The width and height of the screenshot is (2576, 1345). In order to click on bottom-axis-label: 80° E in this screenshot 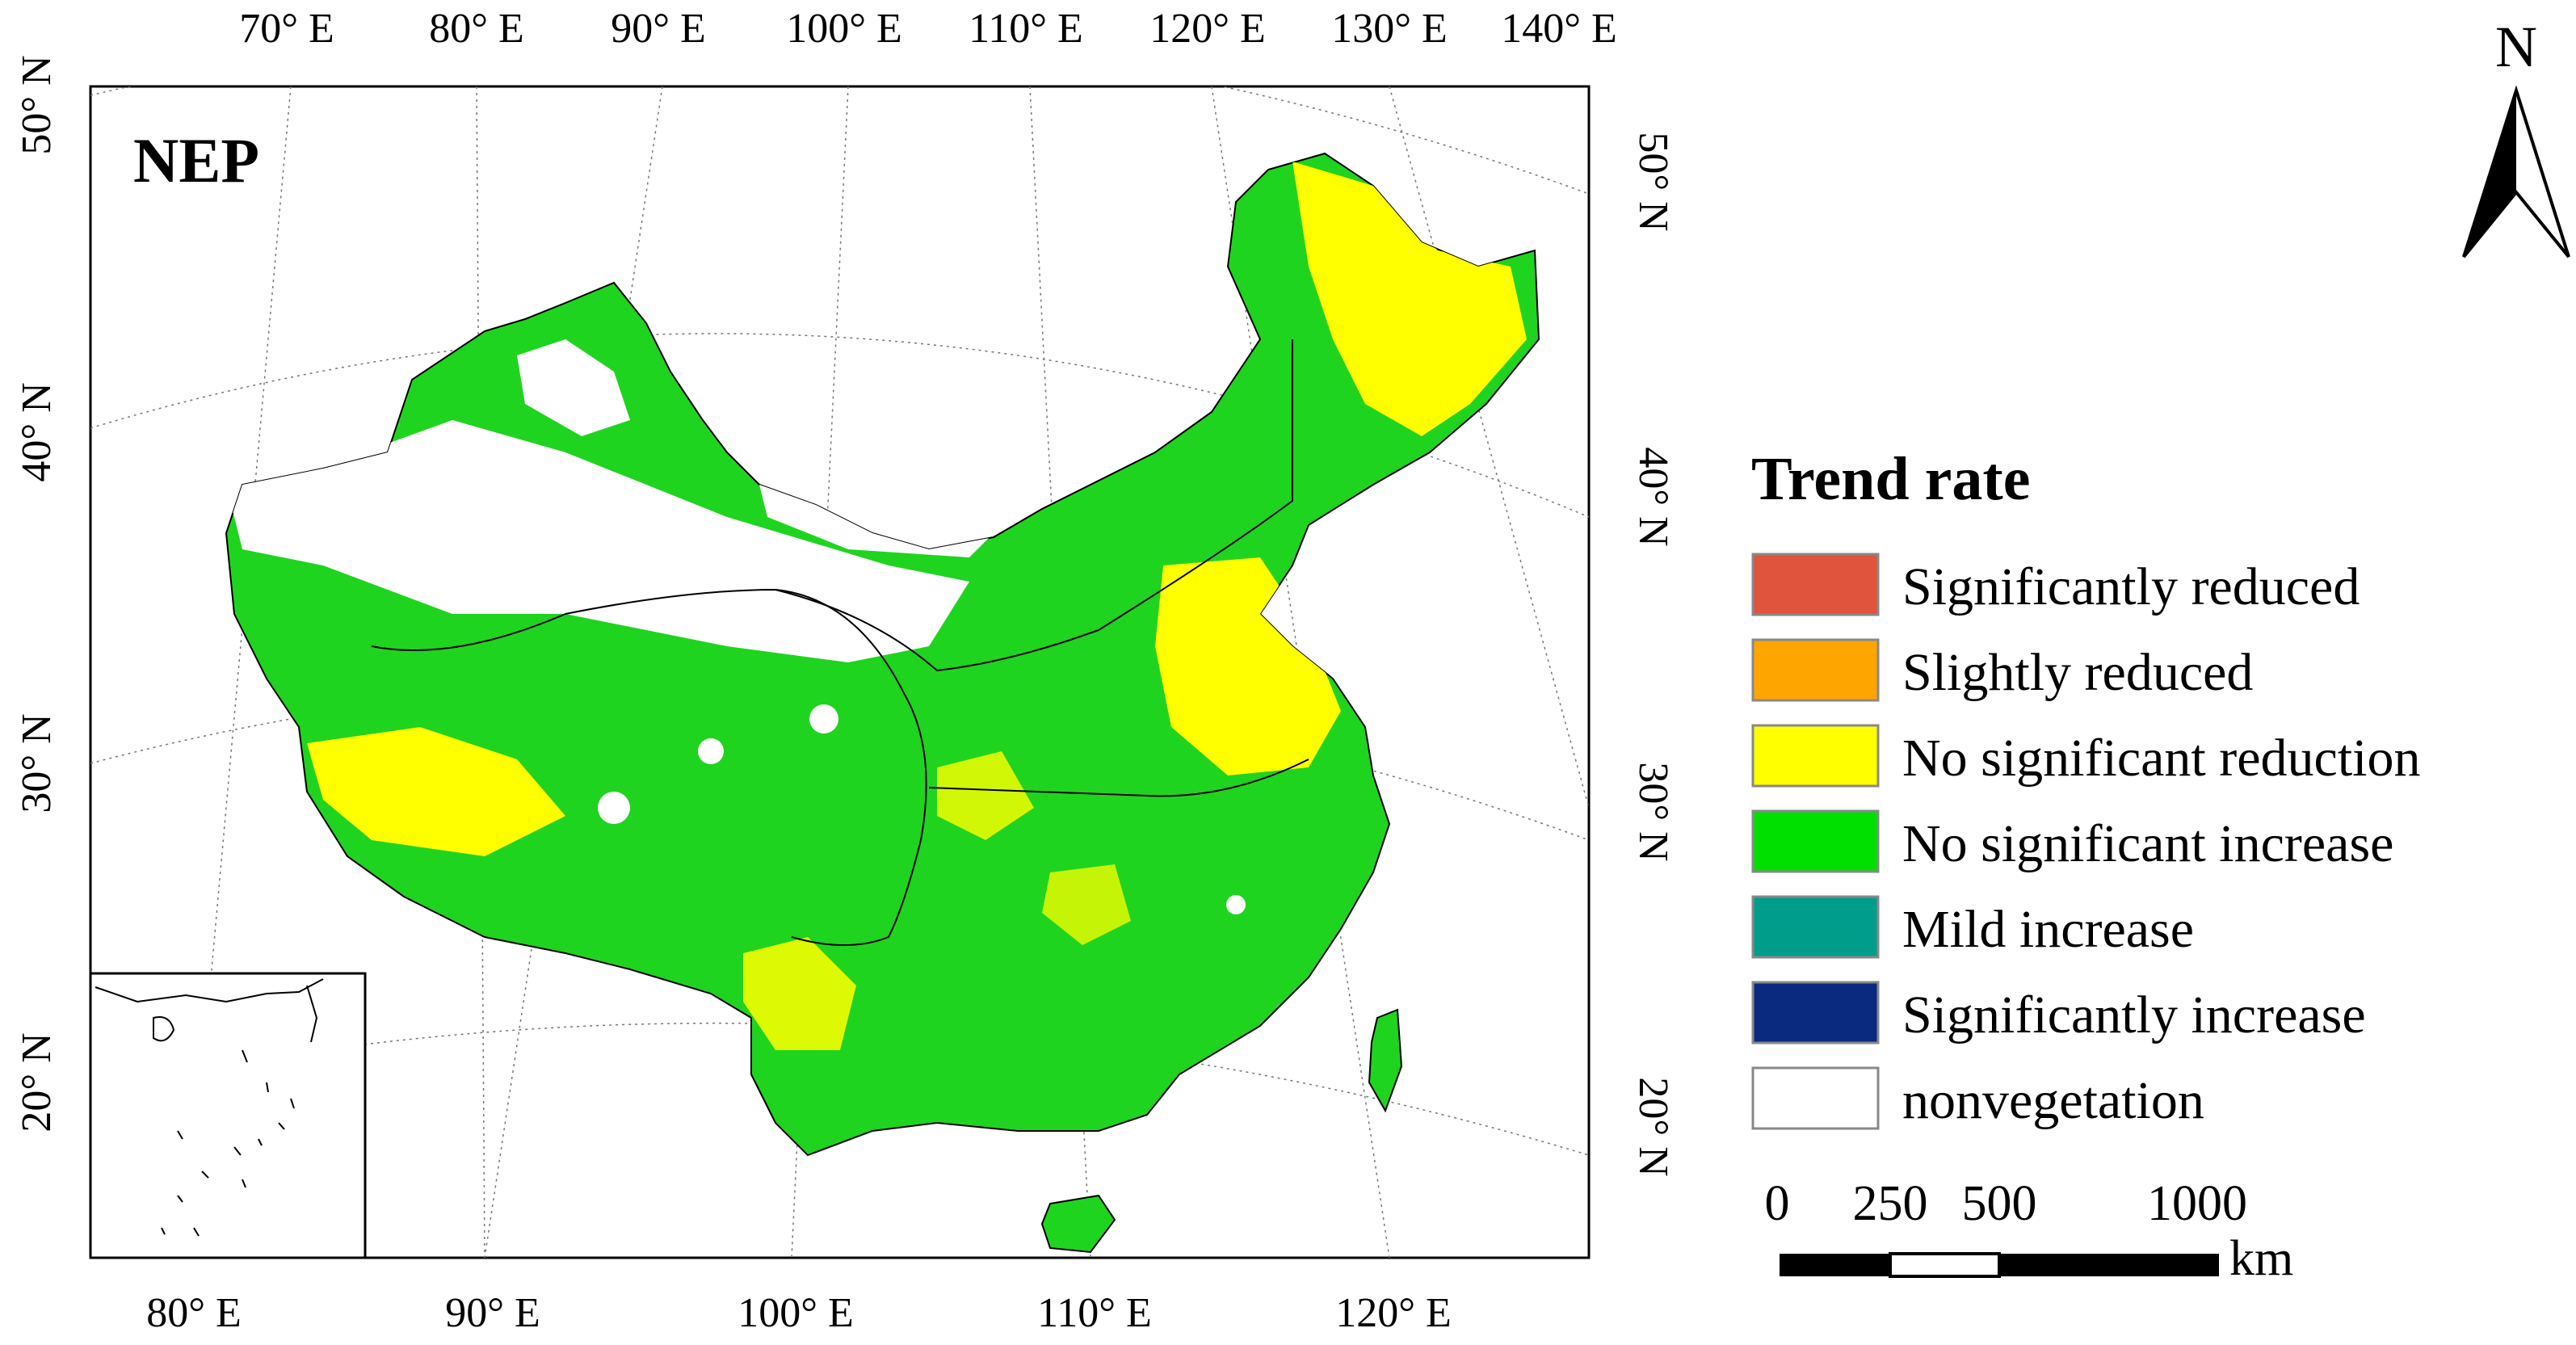, I will do `click(194, 1313)`.